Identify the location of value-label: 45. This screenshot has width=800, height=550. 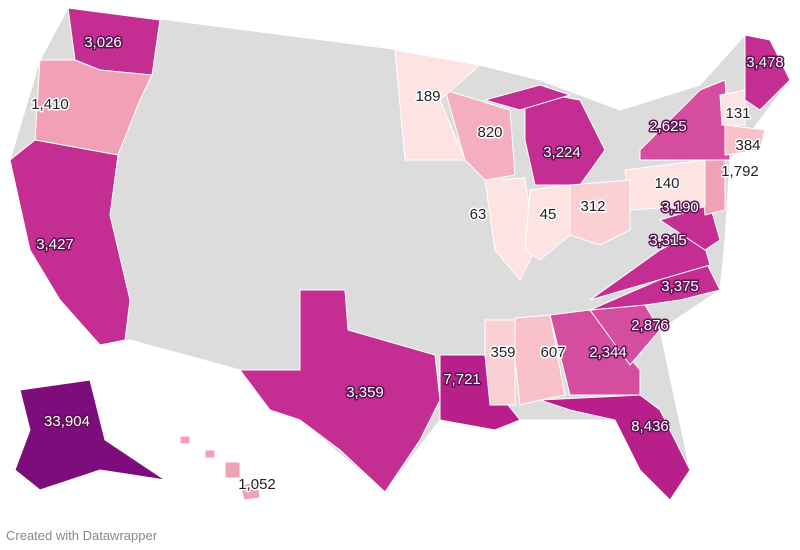
(548, 214).